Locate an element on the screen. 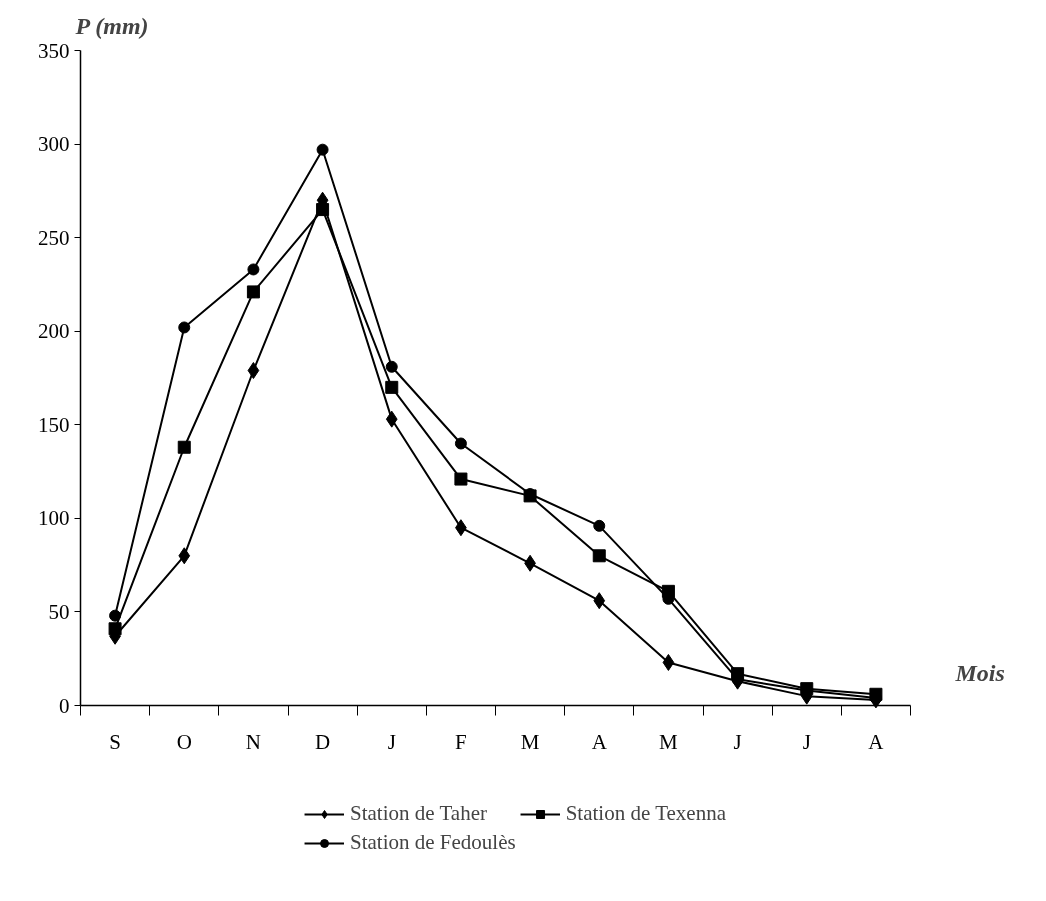 Image resolution: width=1046 pixels, height=901 pixels. y-tick-label: 0 is located at coordinates (64, 705).